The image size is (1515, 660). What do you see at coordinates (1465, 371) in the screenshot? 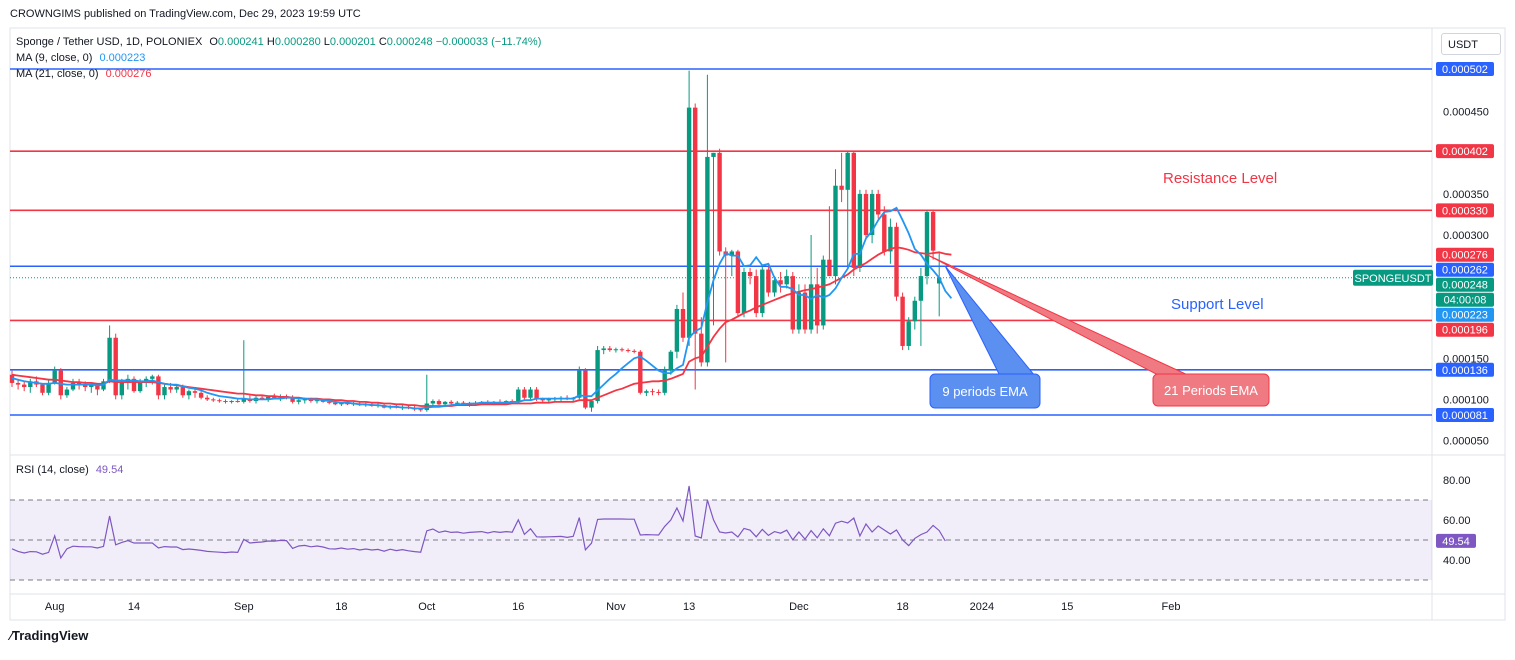
I see `price-badge-label: 0.000136` at bounding box center [1465, 371].